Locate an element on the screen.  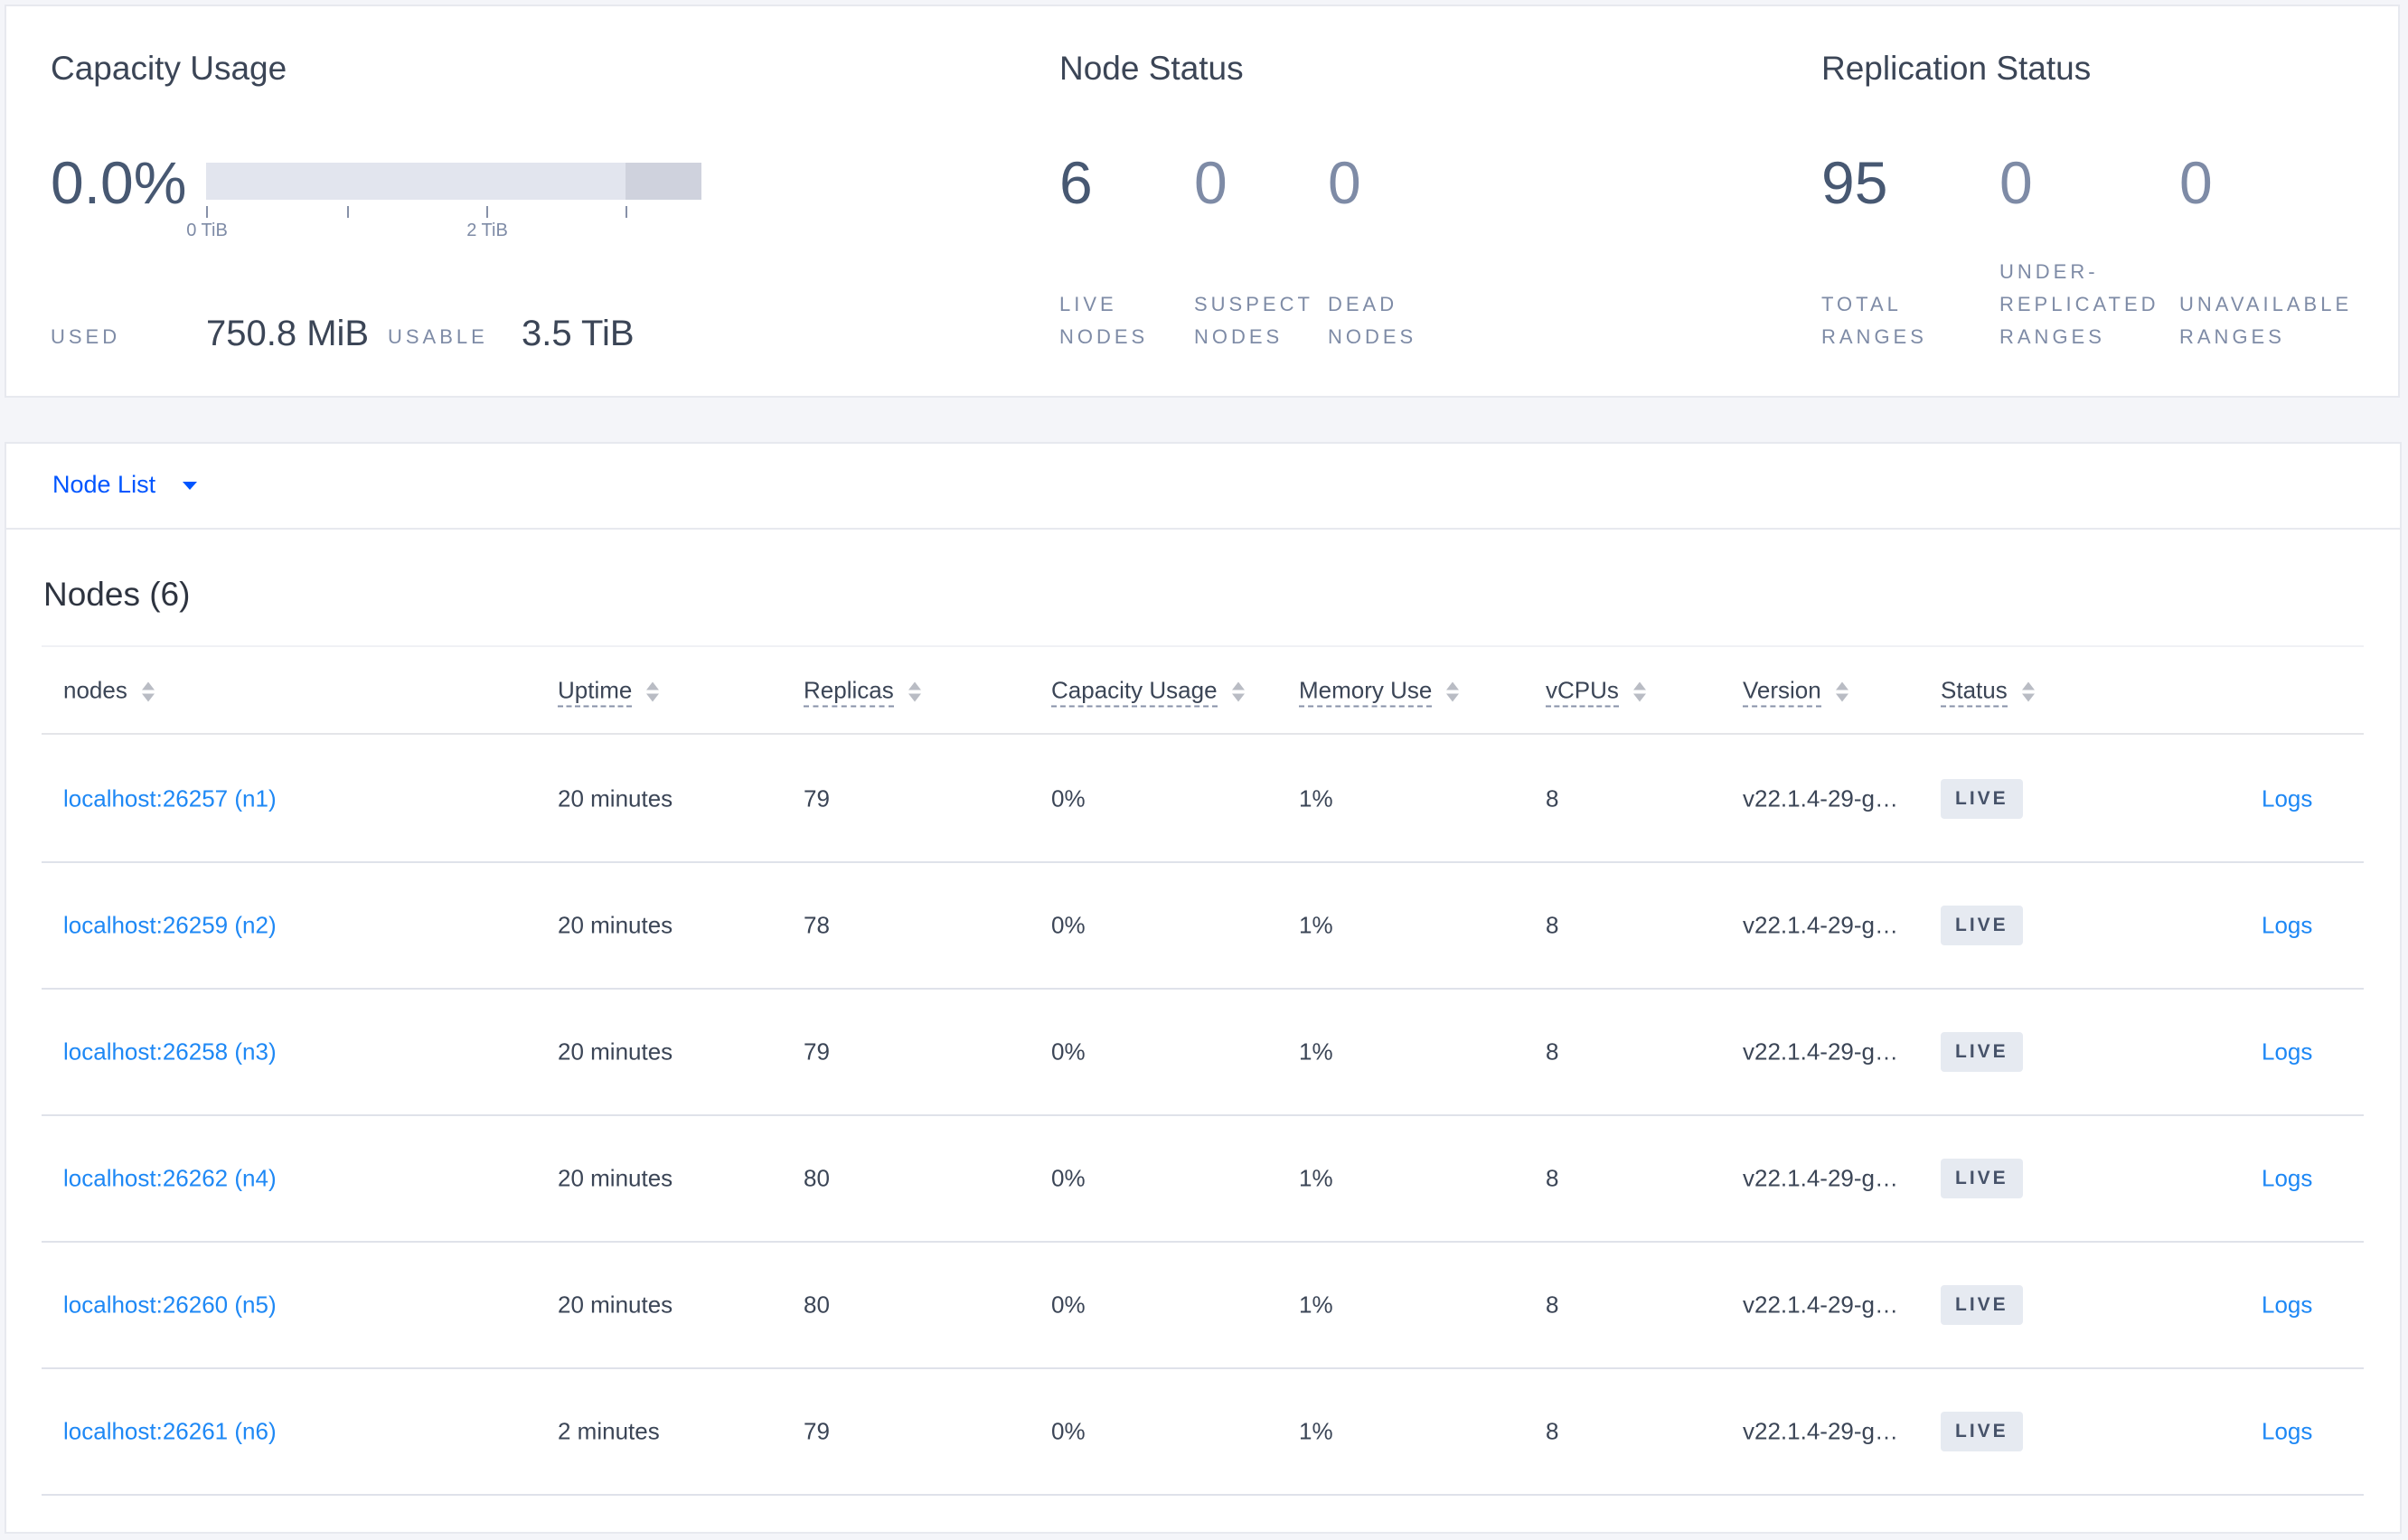
column-header-replicas: Replicas is located at coordinates (862, 691).